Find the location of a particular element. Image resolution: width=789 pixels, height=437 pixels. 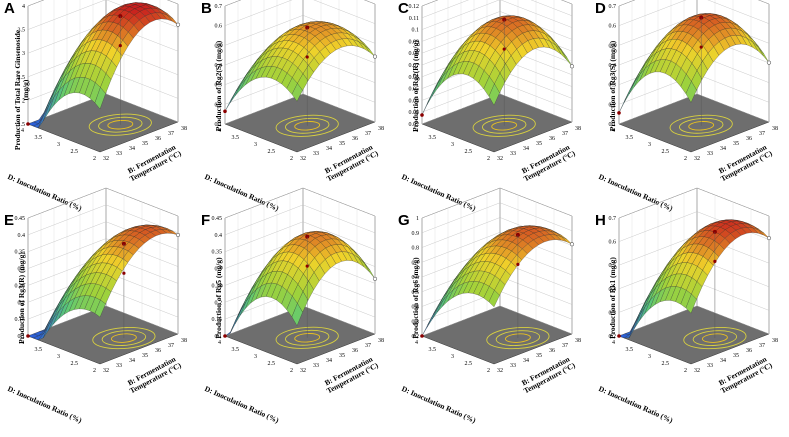

z-axis-label: Production of Rg3(R) (mg/g) is located at coordinates (22, 298).